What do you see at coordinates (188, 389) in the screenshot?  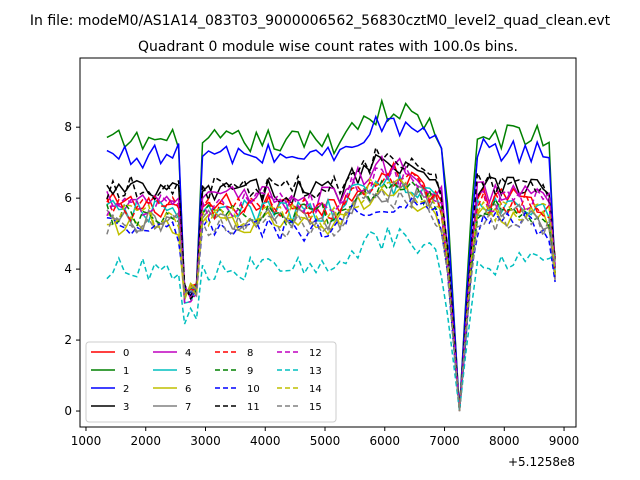 I see `legend-label-6: 6` at bounding box center [188, 389].